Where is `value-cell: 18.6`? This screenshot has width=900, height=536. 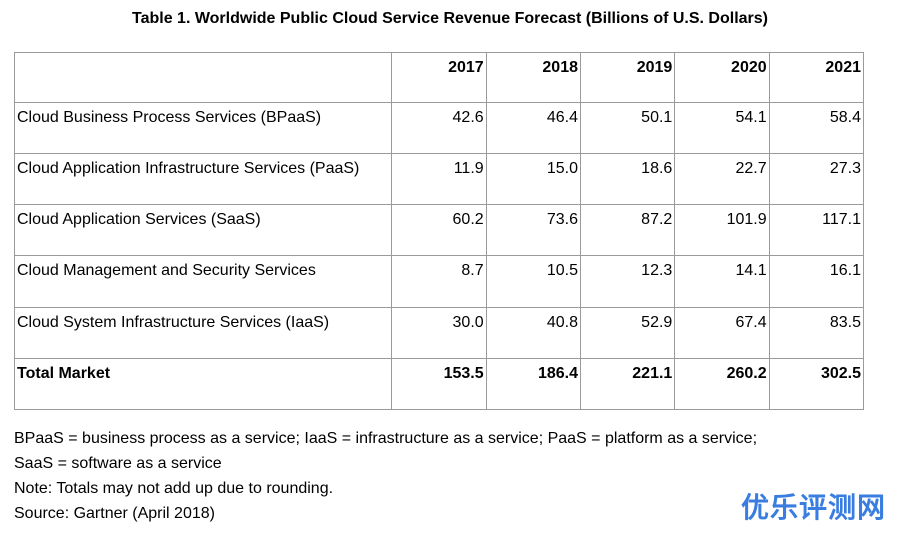 value-cell: 18.6 is located at coordinates (627, 179).